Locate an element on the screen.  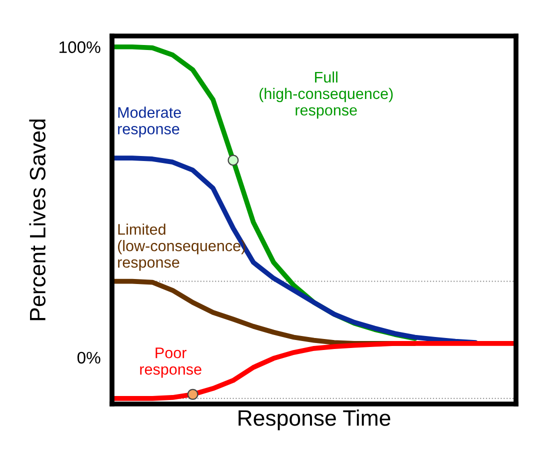
series-label: Poor response is located at coordinates (171, 363).